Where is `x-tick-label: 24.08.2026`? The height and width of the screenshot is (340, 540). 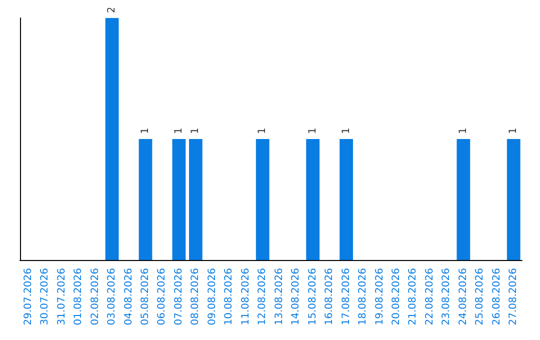 x-tick-label: 24.08.2026 is located at coordinates (463, 297).